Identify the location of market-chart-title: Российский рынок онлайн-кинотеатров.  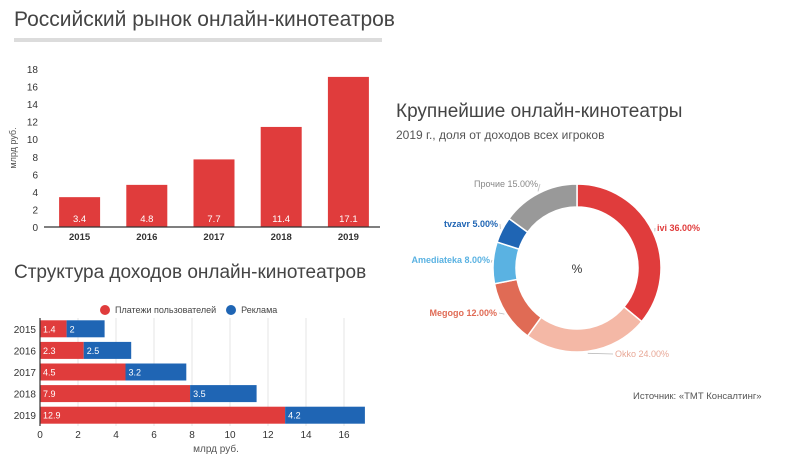
(204, 19).